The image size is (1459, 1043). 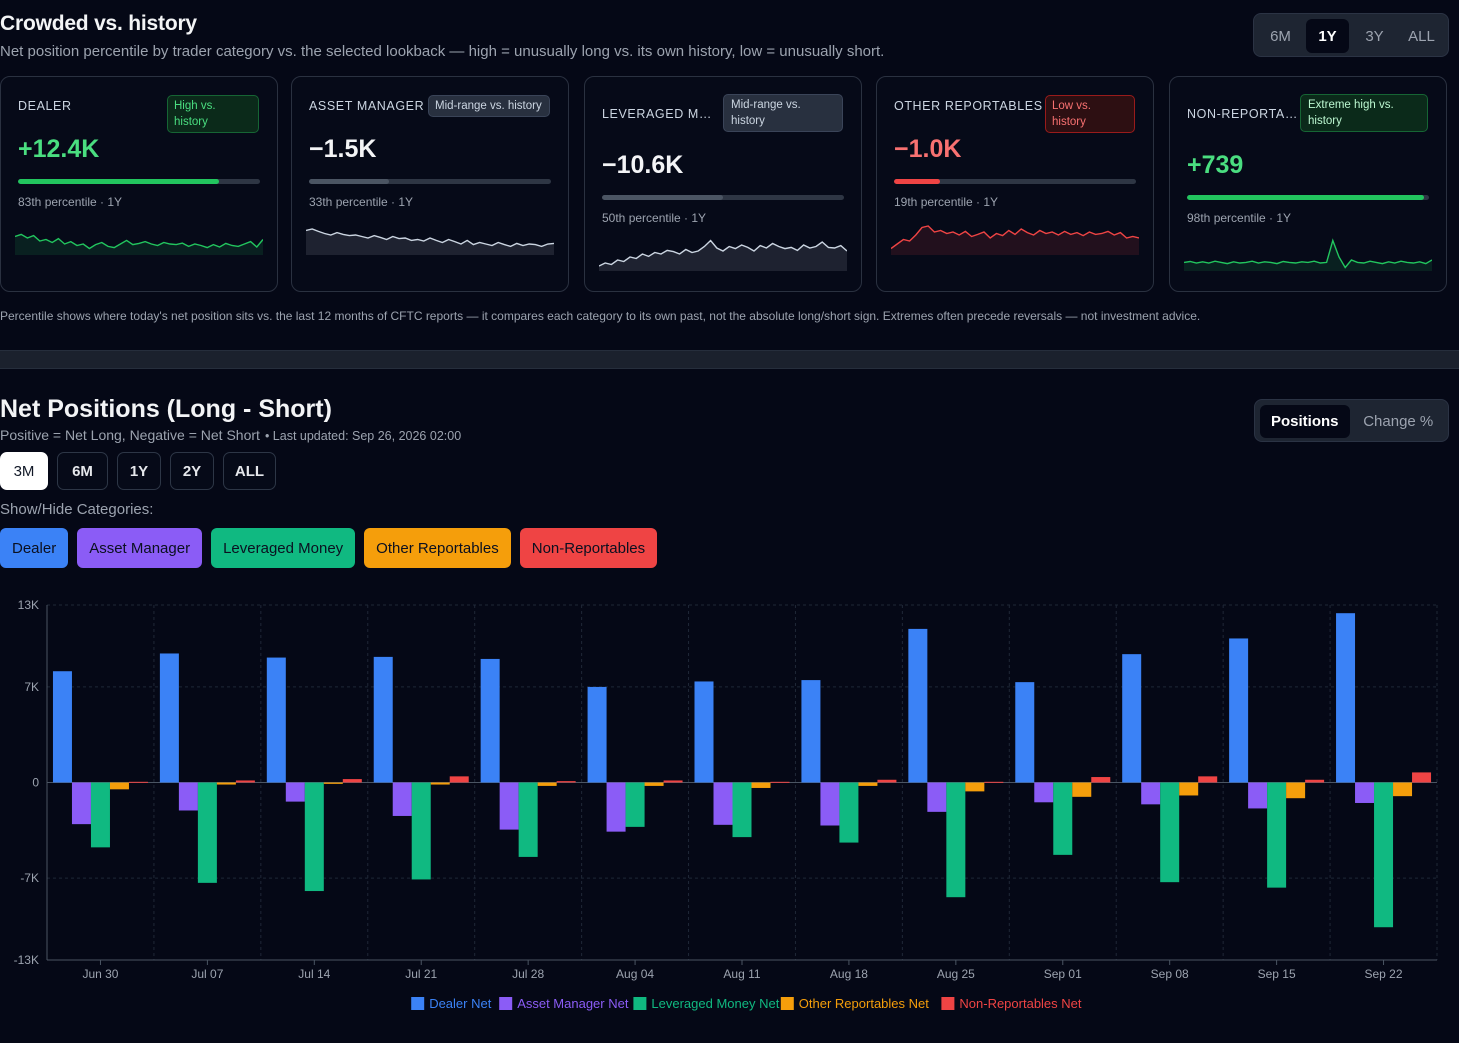 I want to click on x-tick-label: Jul 07, so click(x=207, y=974).